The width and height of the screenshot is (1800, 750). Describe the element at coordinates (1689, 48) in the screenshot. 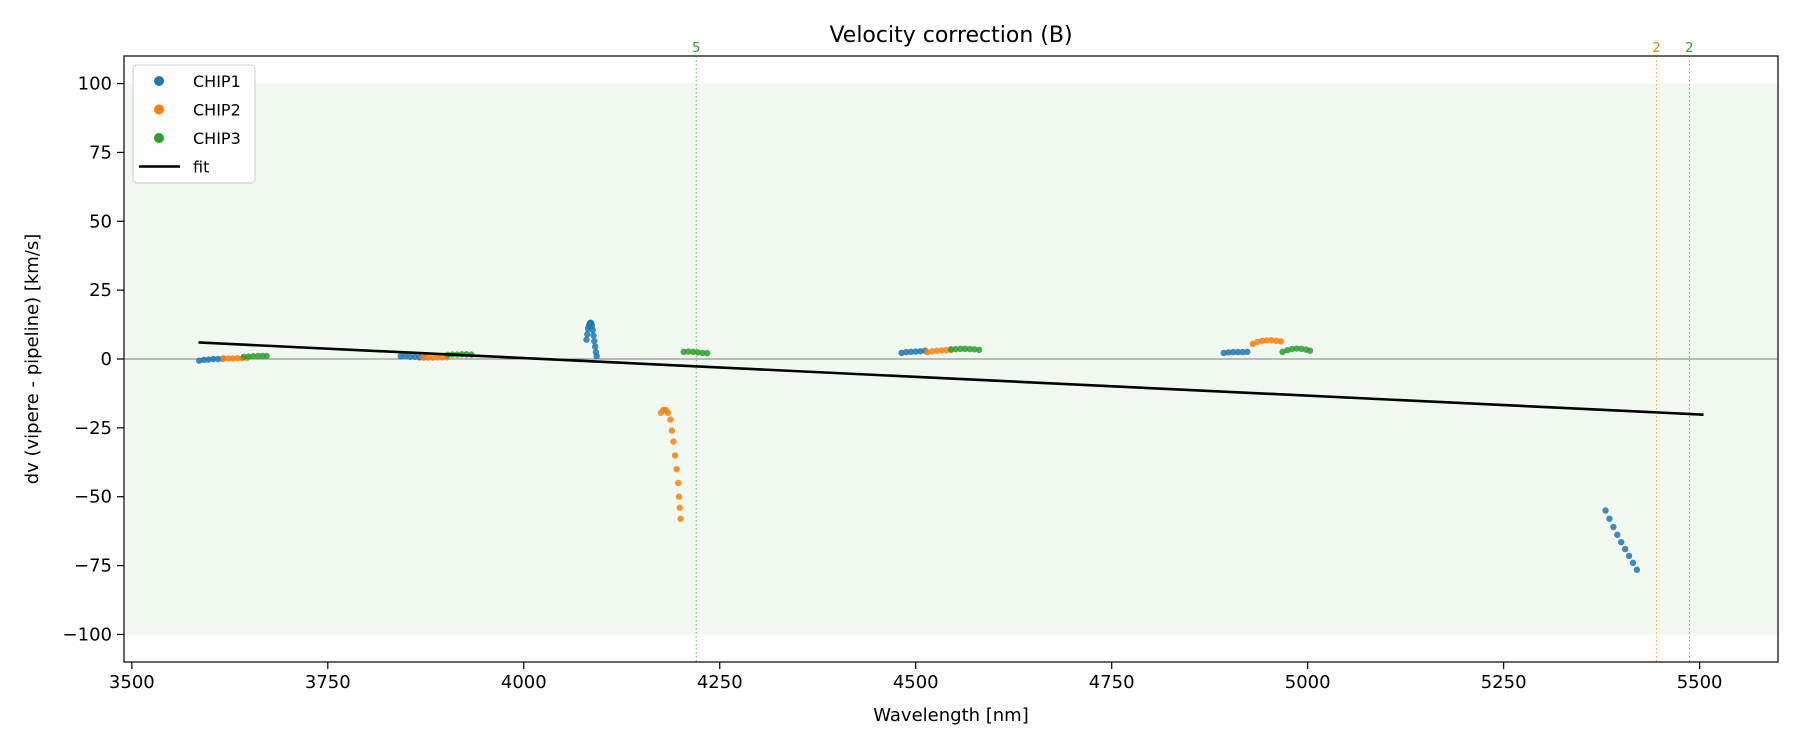

I see `outlier-count-label: 2` at that location.